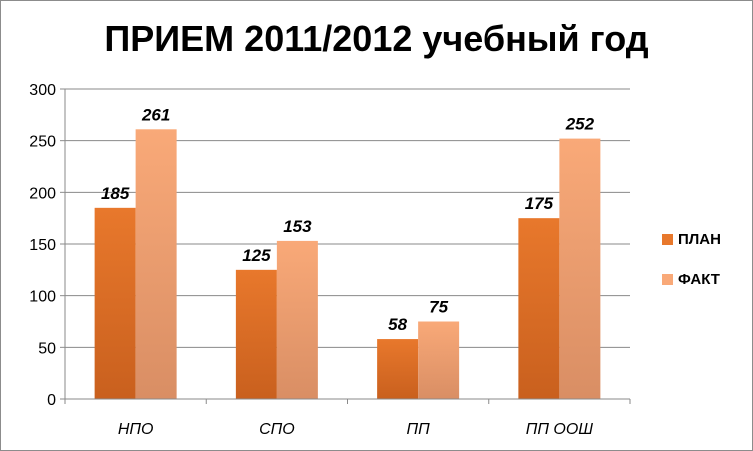 This screenshot has width=753, height=451. Describe the element at coordinates (539, 203) in the screenshot. I see `data-label: 175` at that location.